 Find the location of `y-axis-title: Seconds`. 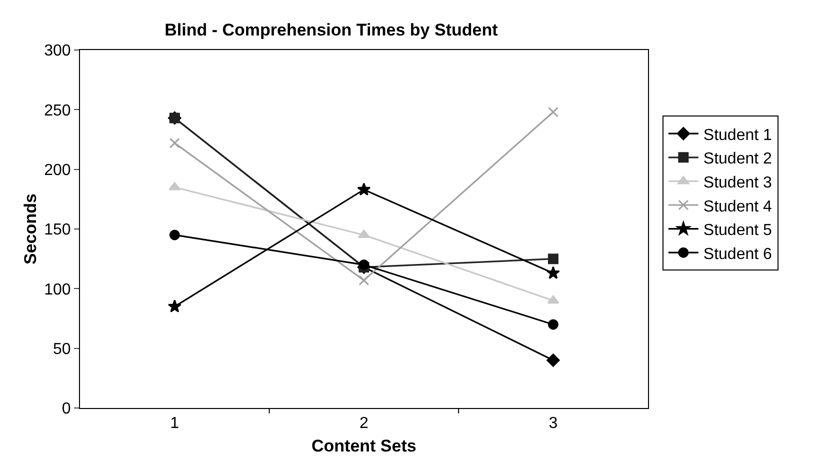

y-axis-title: Seconds is located at coordinates (30, 229).